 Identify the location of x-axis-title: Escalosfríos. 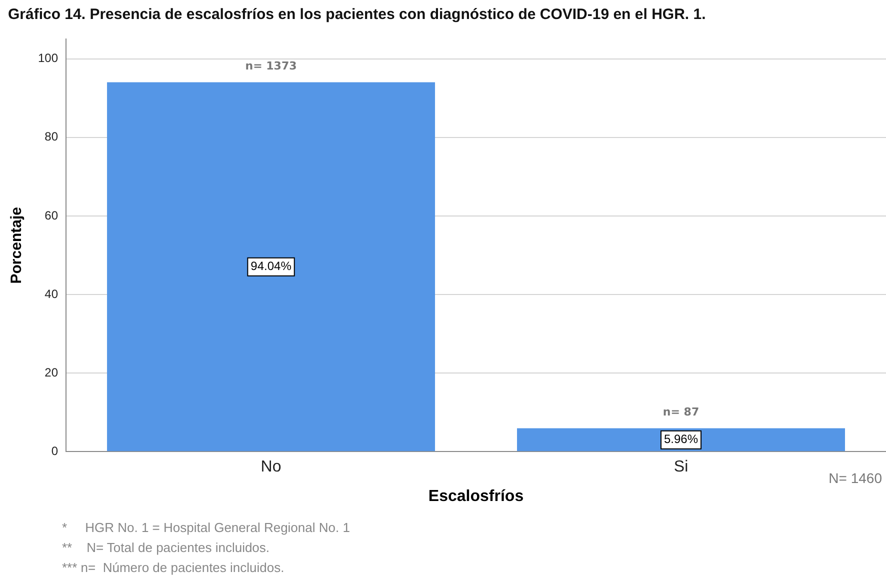
(476, 496).